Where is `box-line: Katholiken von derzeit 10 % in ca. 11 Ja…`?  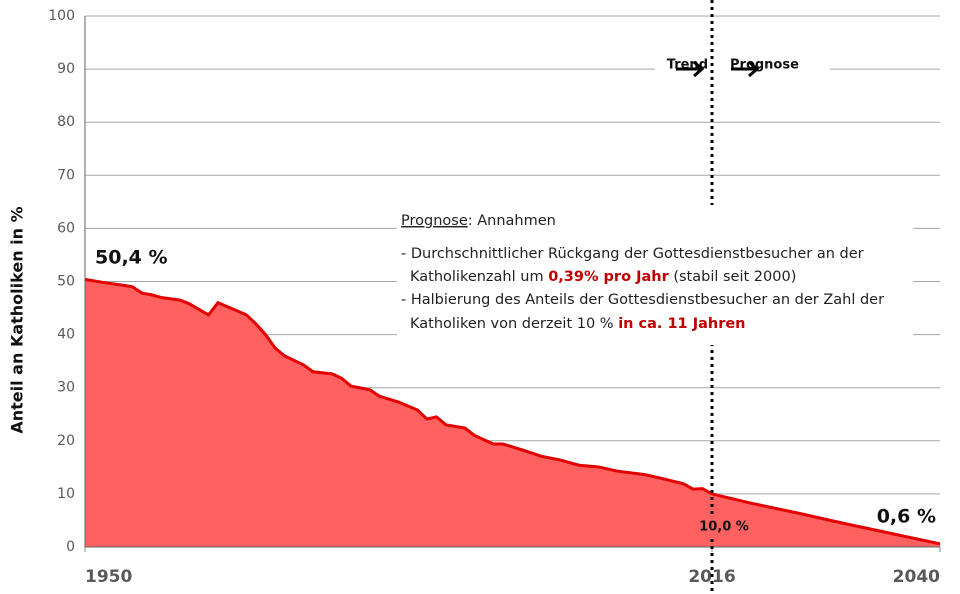 box-line: Katholiken von derzeit 10 % in ca. 11 Ja… is located at coordinates (578, 324).